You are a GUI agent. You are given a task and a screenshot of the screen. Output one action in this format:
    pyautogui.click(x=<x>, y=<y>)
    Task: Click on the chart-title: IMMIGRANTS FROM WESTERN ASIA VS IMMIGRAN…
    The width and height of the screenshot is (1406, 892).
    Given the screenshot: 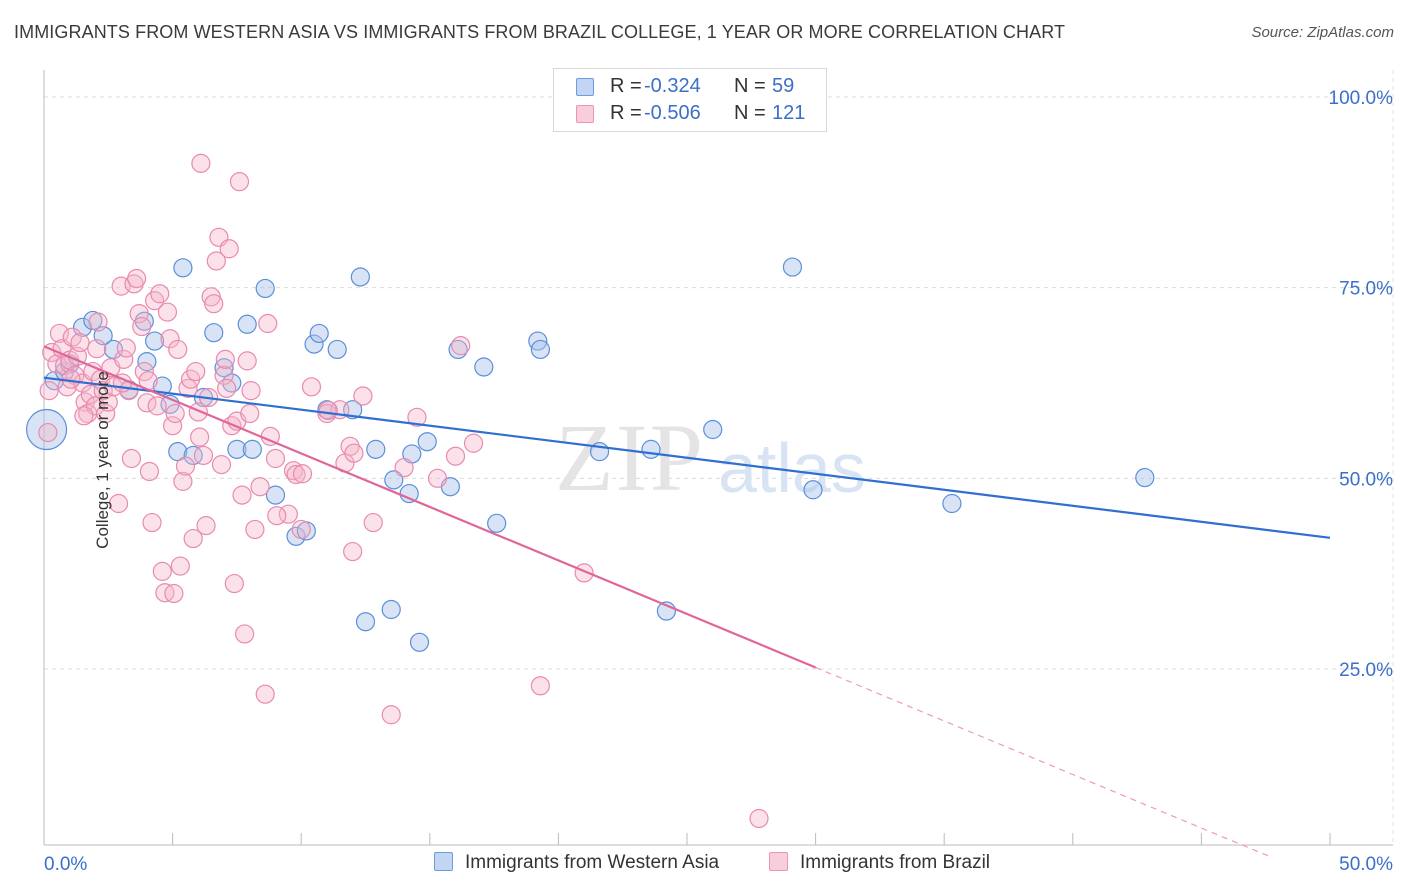 What is the action you would take?
    pyautogui.click(x=540, y=32)
    